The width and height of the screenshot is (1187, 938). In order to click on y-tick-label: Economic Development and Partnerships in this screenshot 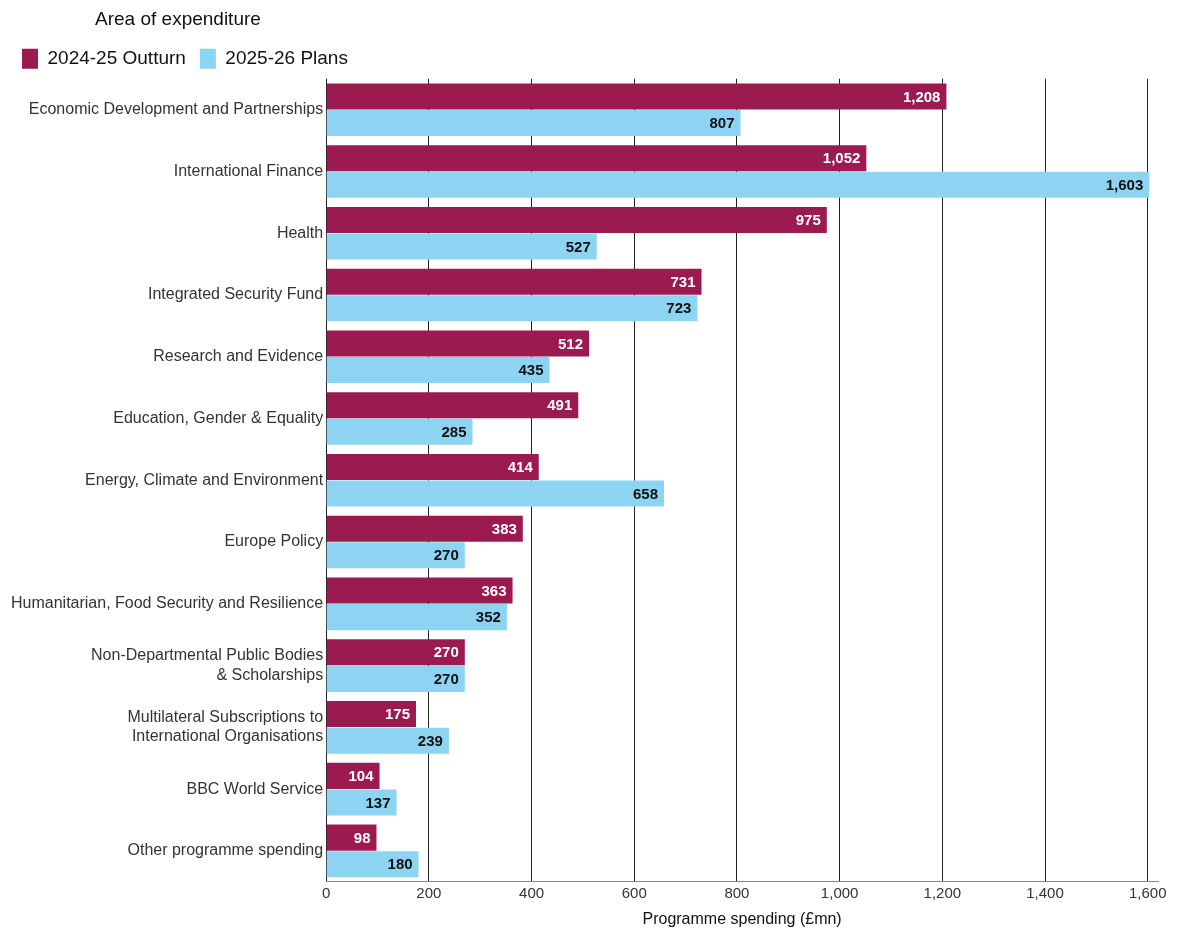, I will do `click(176, 109)`.